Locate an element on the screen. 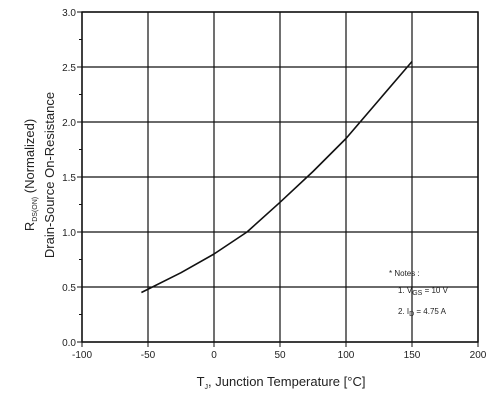  x-tick-label: 200 is located at coordinates (478, 355).